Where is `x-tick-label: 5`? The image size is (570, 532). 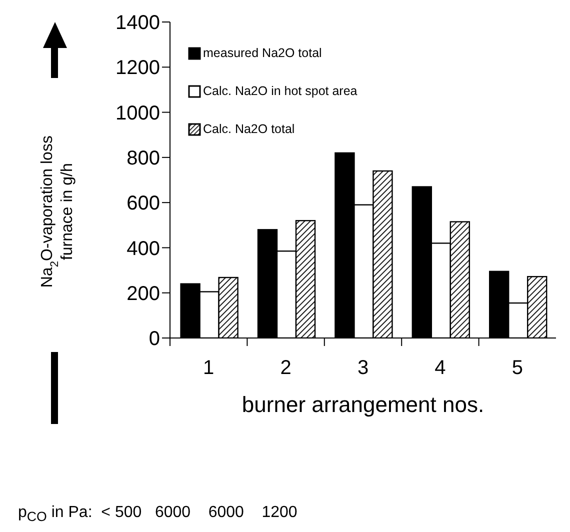 x-tick-label: 5 is located at coordinates (517, 368).